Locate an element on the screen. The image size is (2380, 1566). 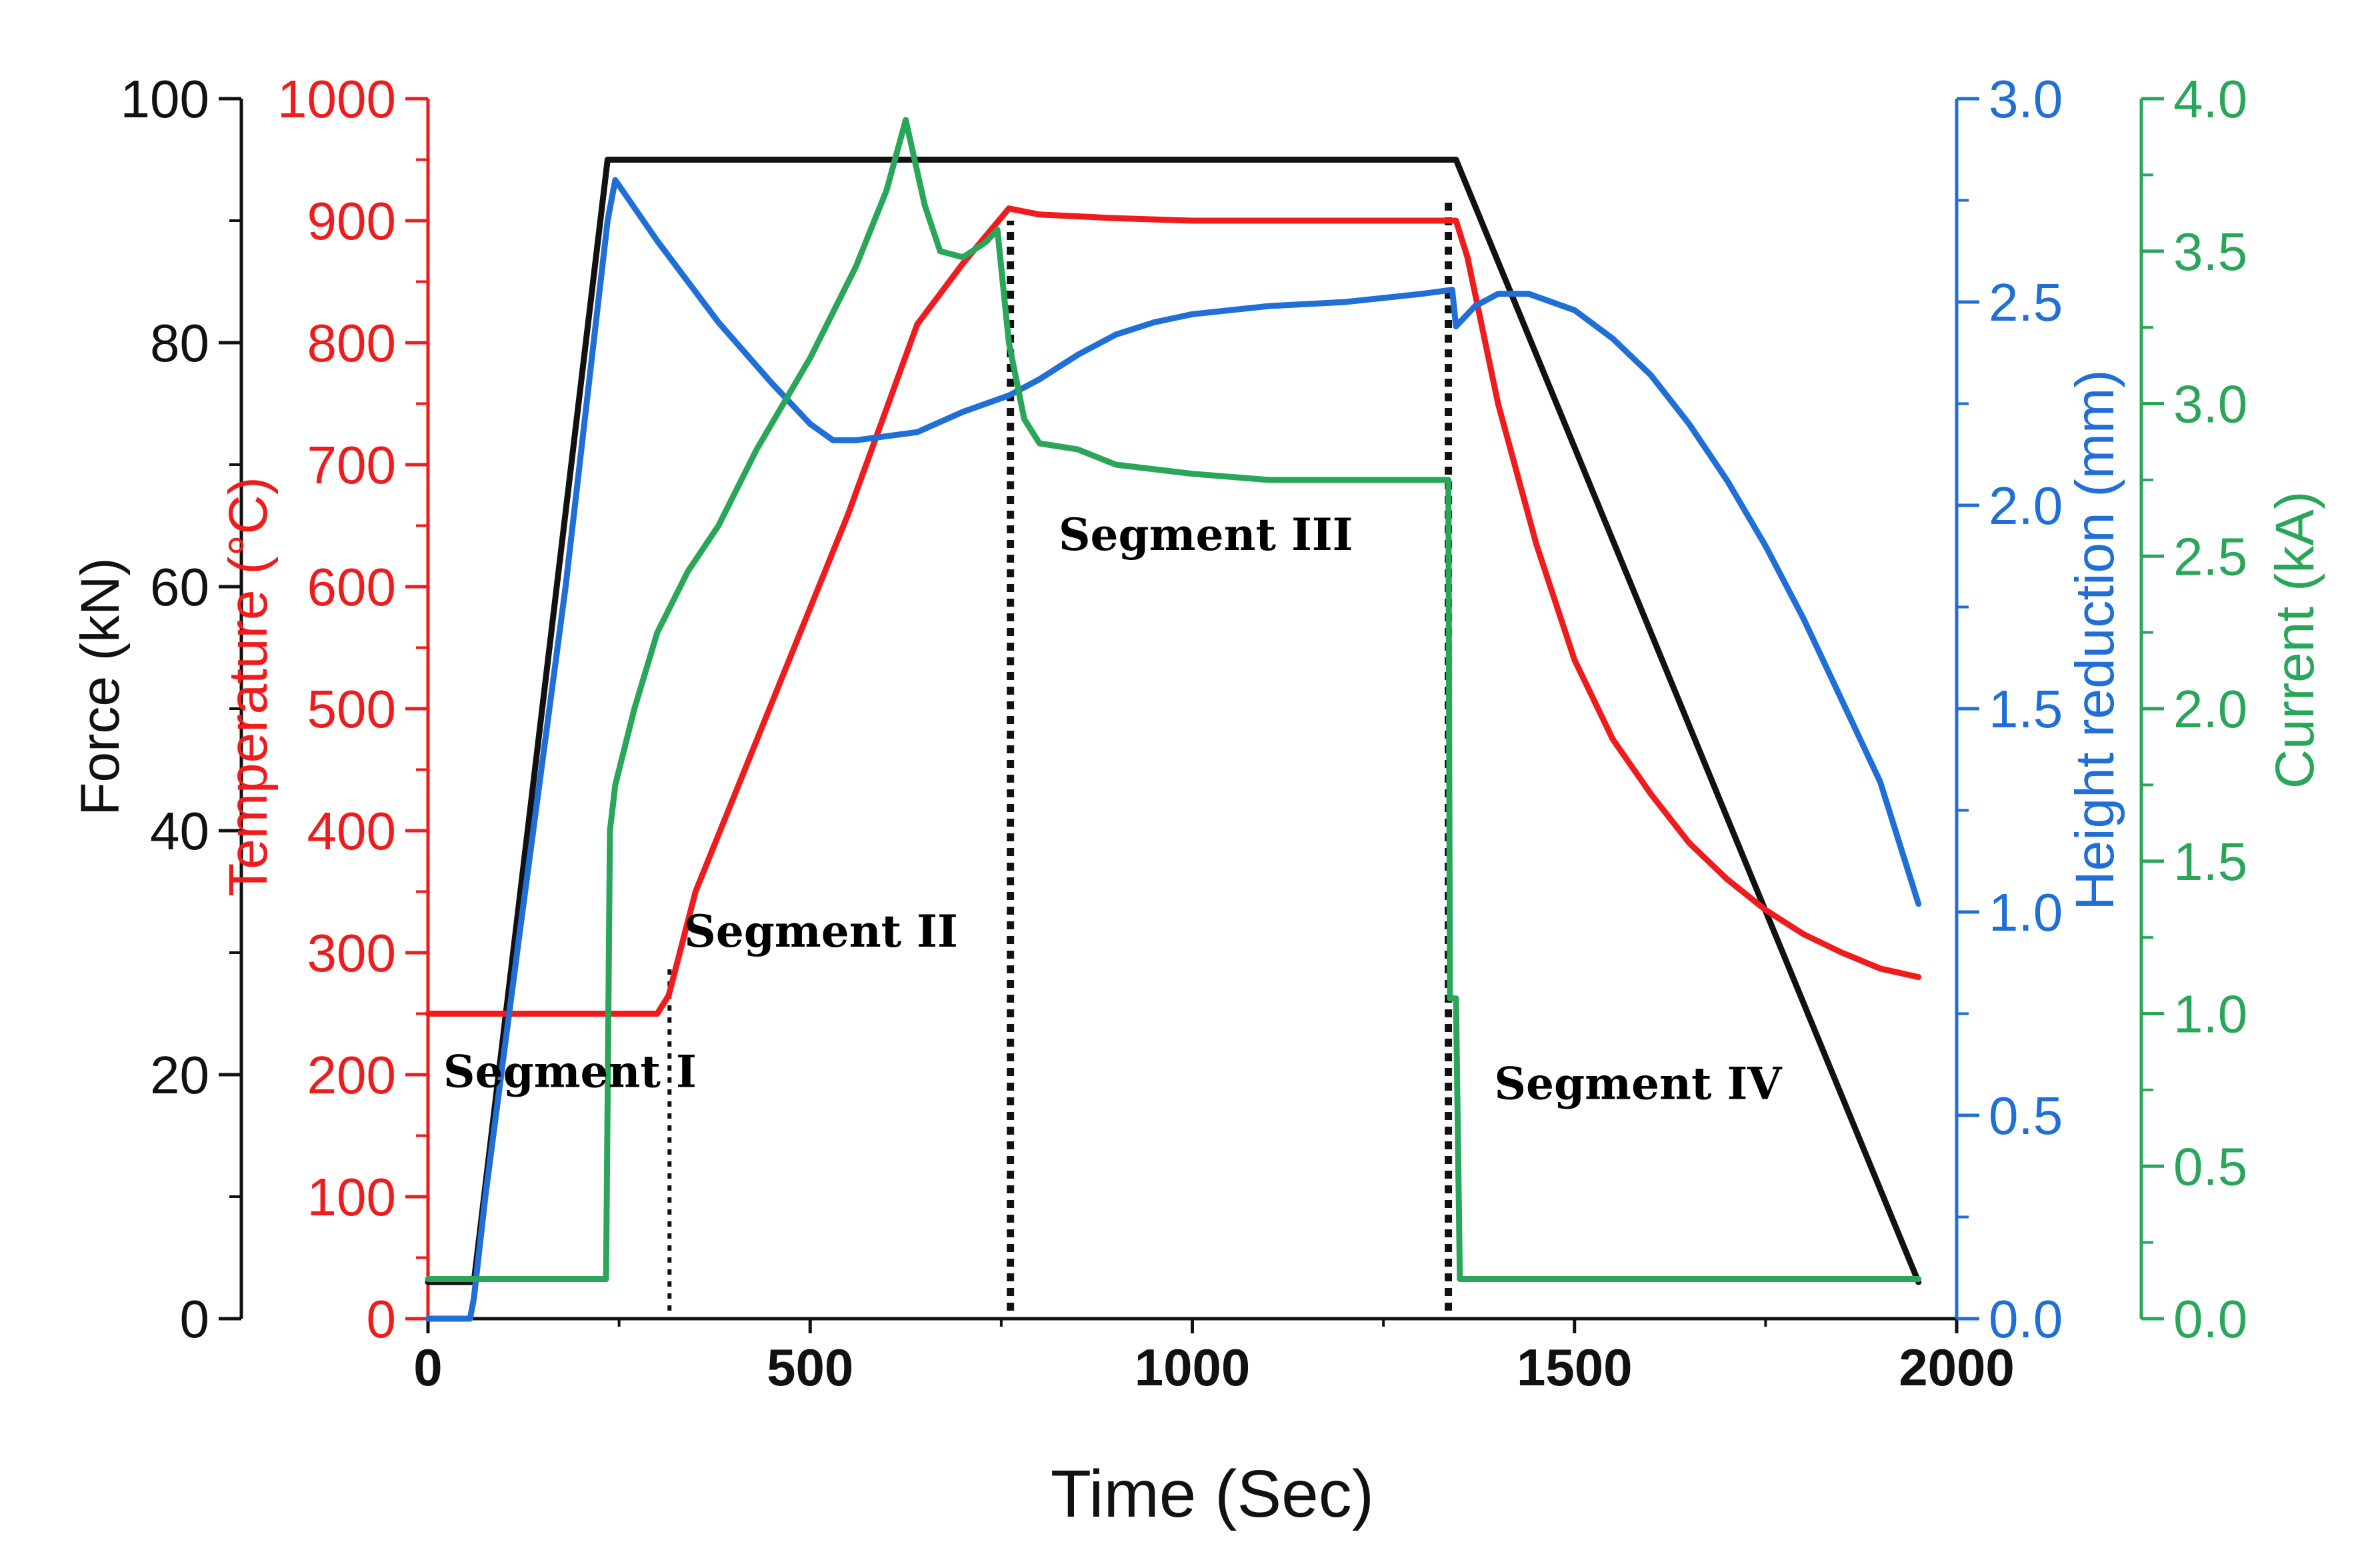
y-tick-label-current: 1.5 is located at coordinates (2210, 861).